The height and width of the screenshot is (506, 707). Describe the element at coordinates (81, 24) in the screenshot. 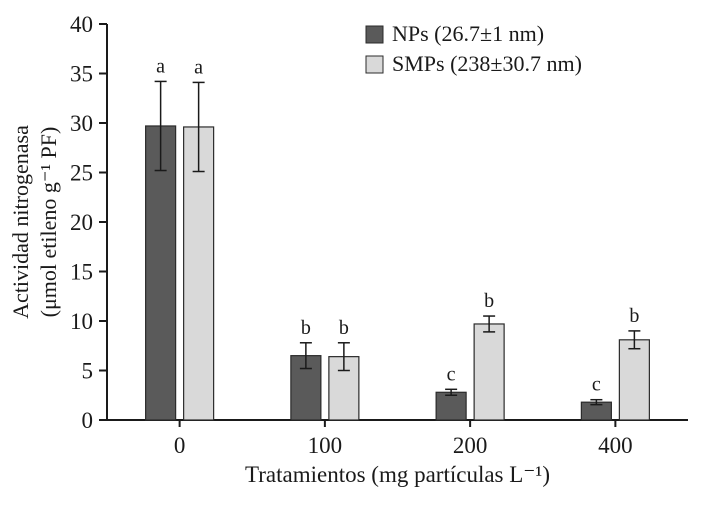

I see `y-tick-label: 40` at that location.